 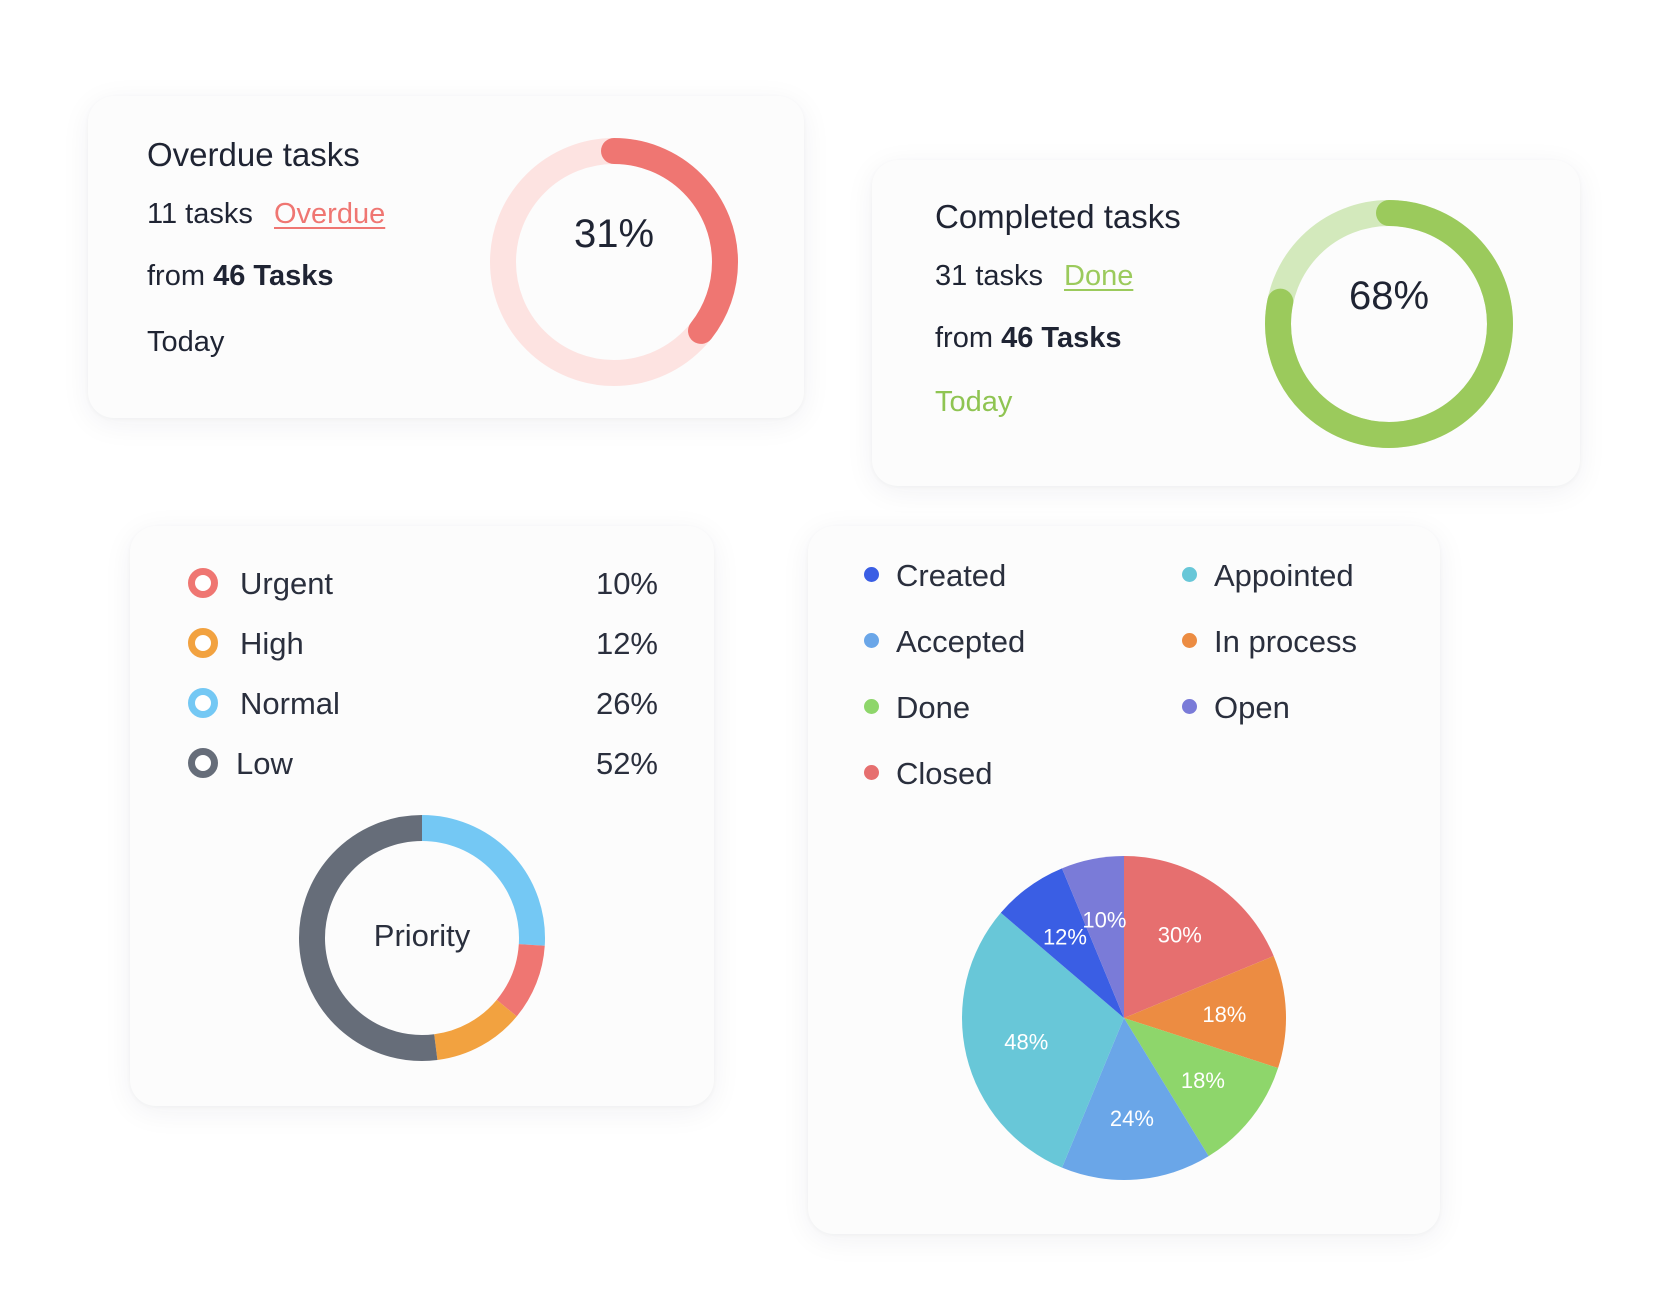 I want to click on overdue-donut, so click(x=614, y=262).